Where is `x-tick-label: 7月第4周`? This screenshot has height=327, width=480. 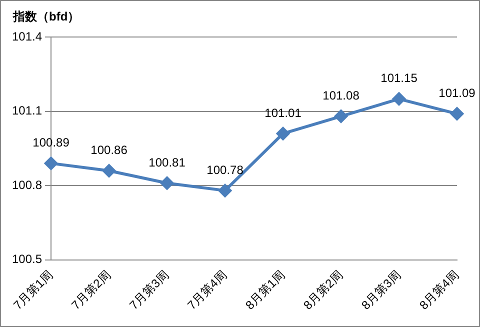 x-tick-label: 7月第4周 is located at coordinates (207, 290).